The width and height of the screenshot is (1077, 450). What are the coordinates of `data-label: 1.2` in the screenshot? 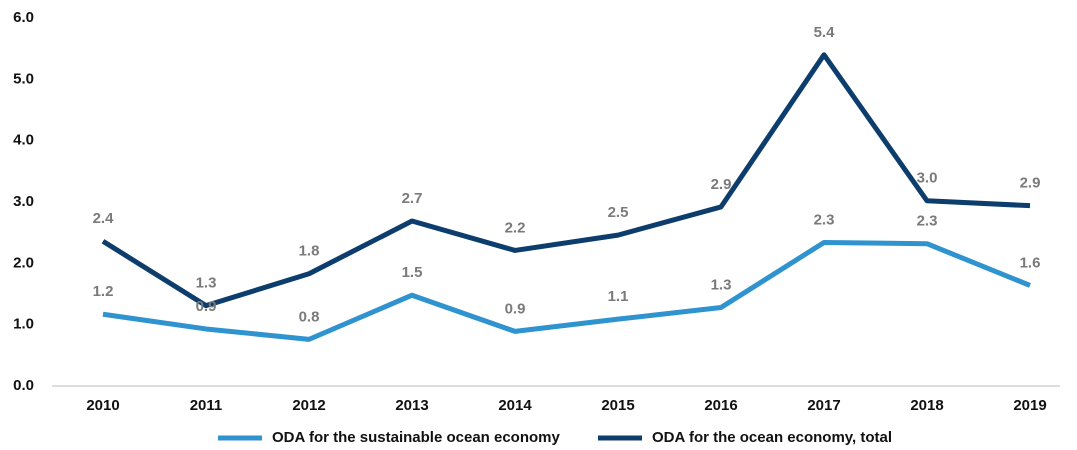 It's located at (103, 291).